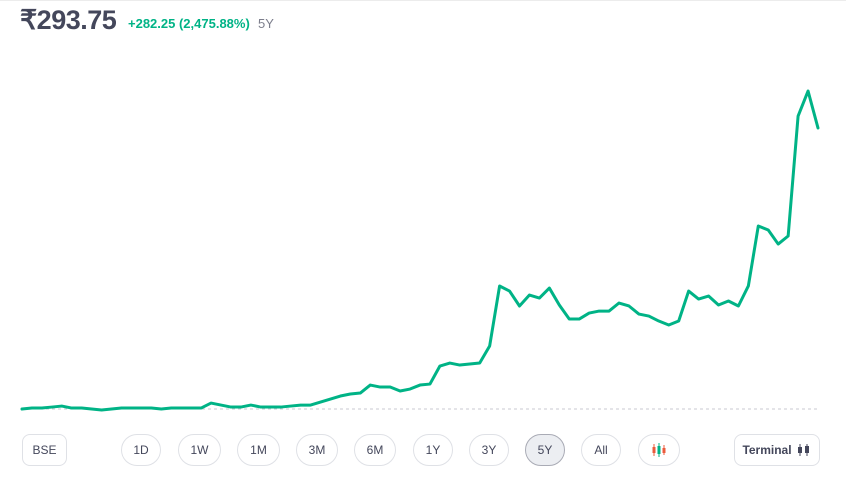 The height and width of the screenshot is (483, 846). What do you see at coordinates (375, 450) in the screenshot?
I see `range-button: 6M` at bounding box center [375, 450].